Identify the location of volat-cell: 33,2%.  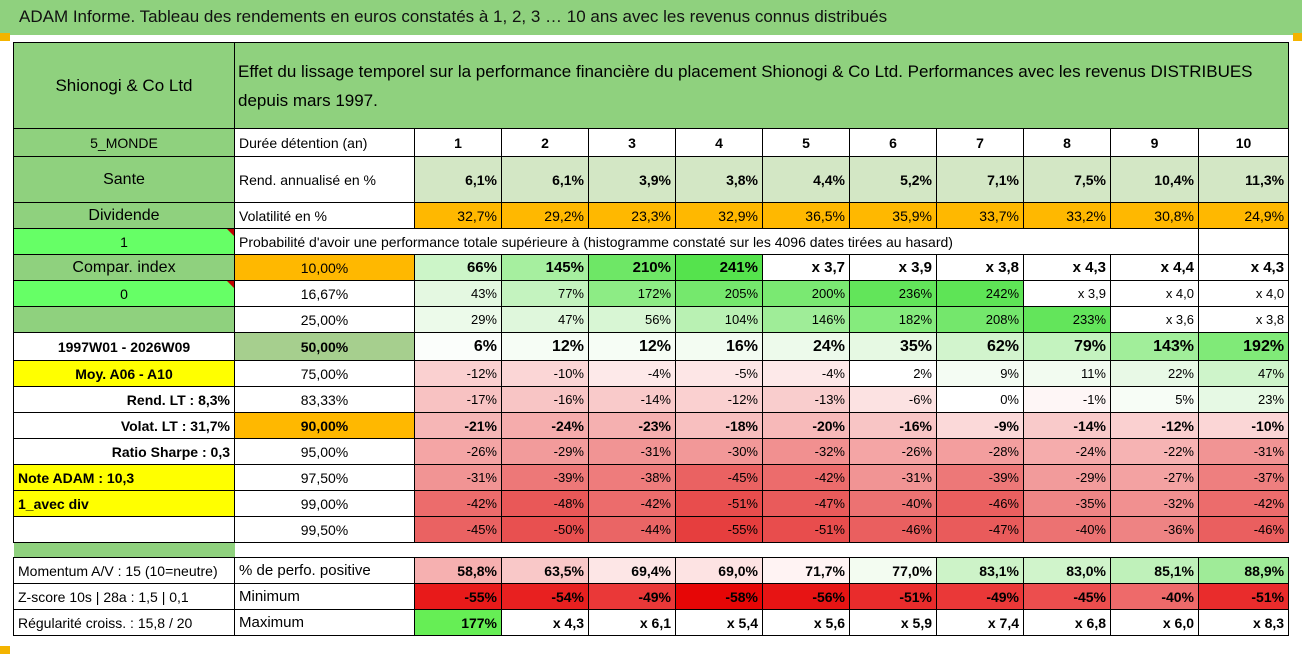
(1067, 215).